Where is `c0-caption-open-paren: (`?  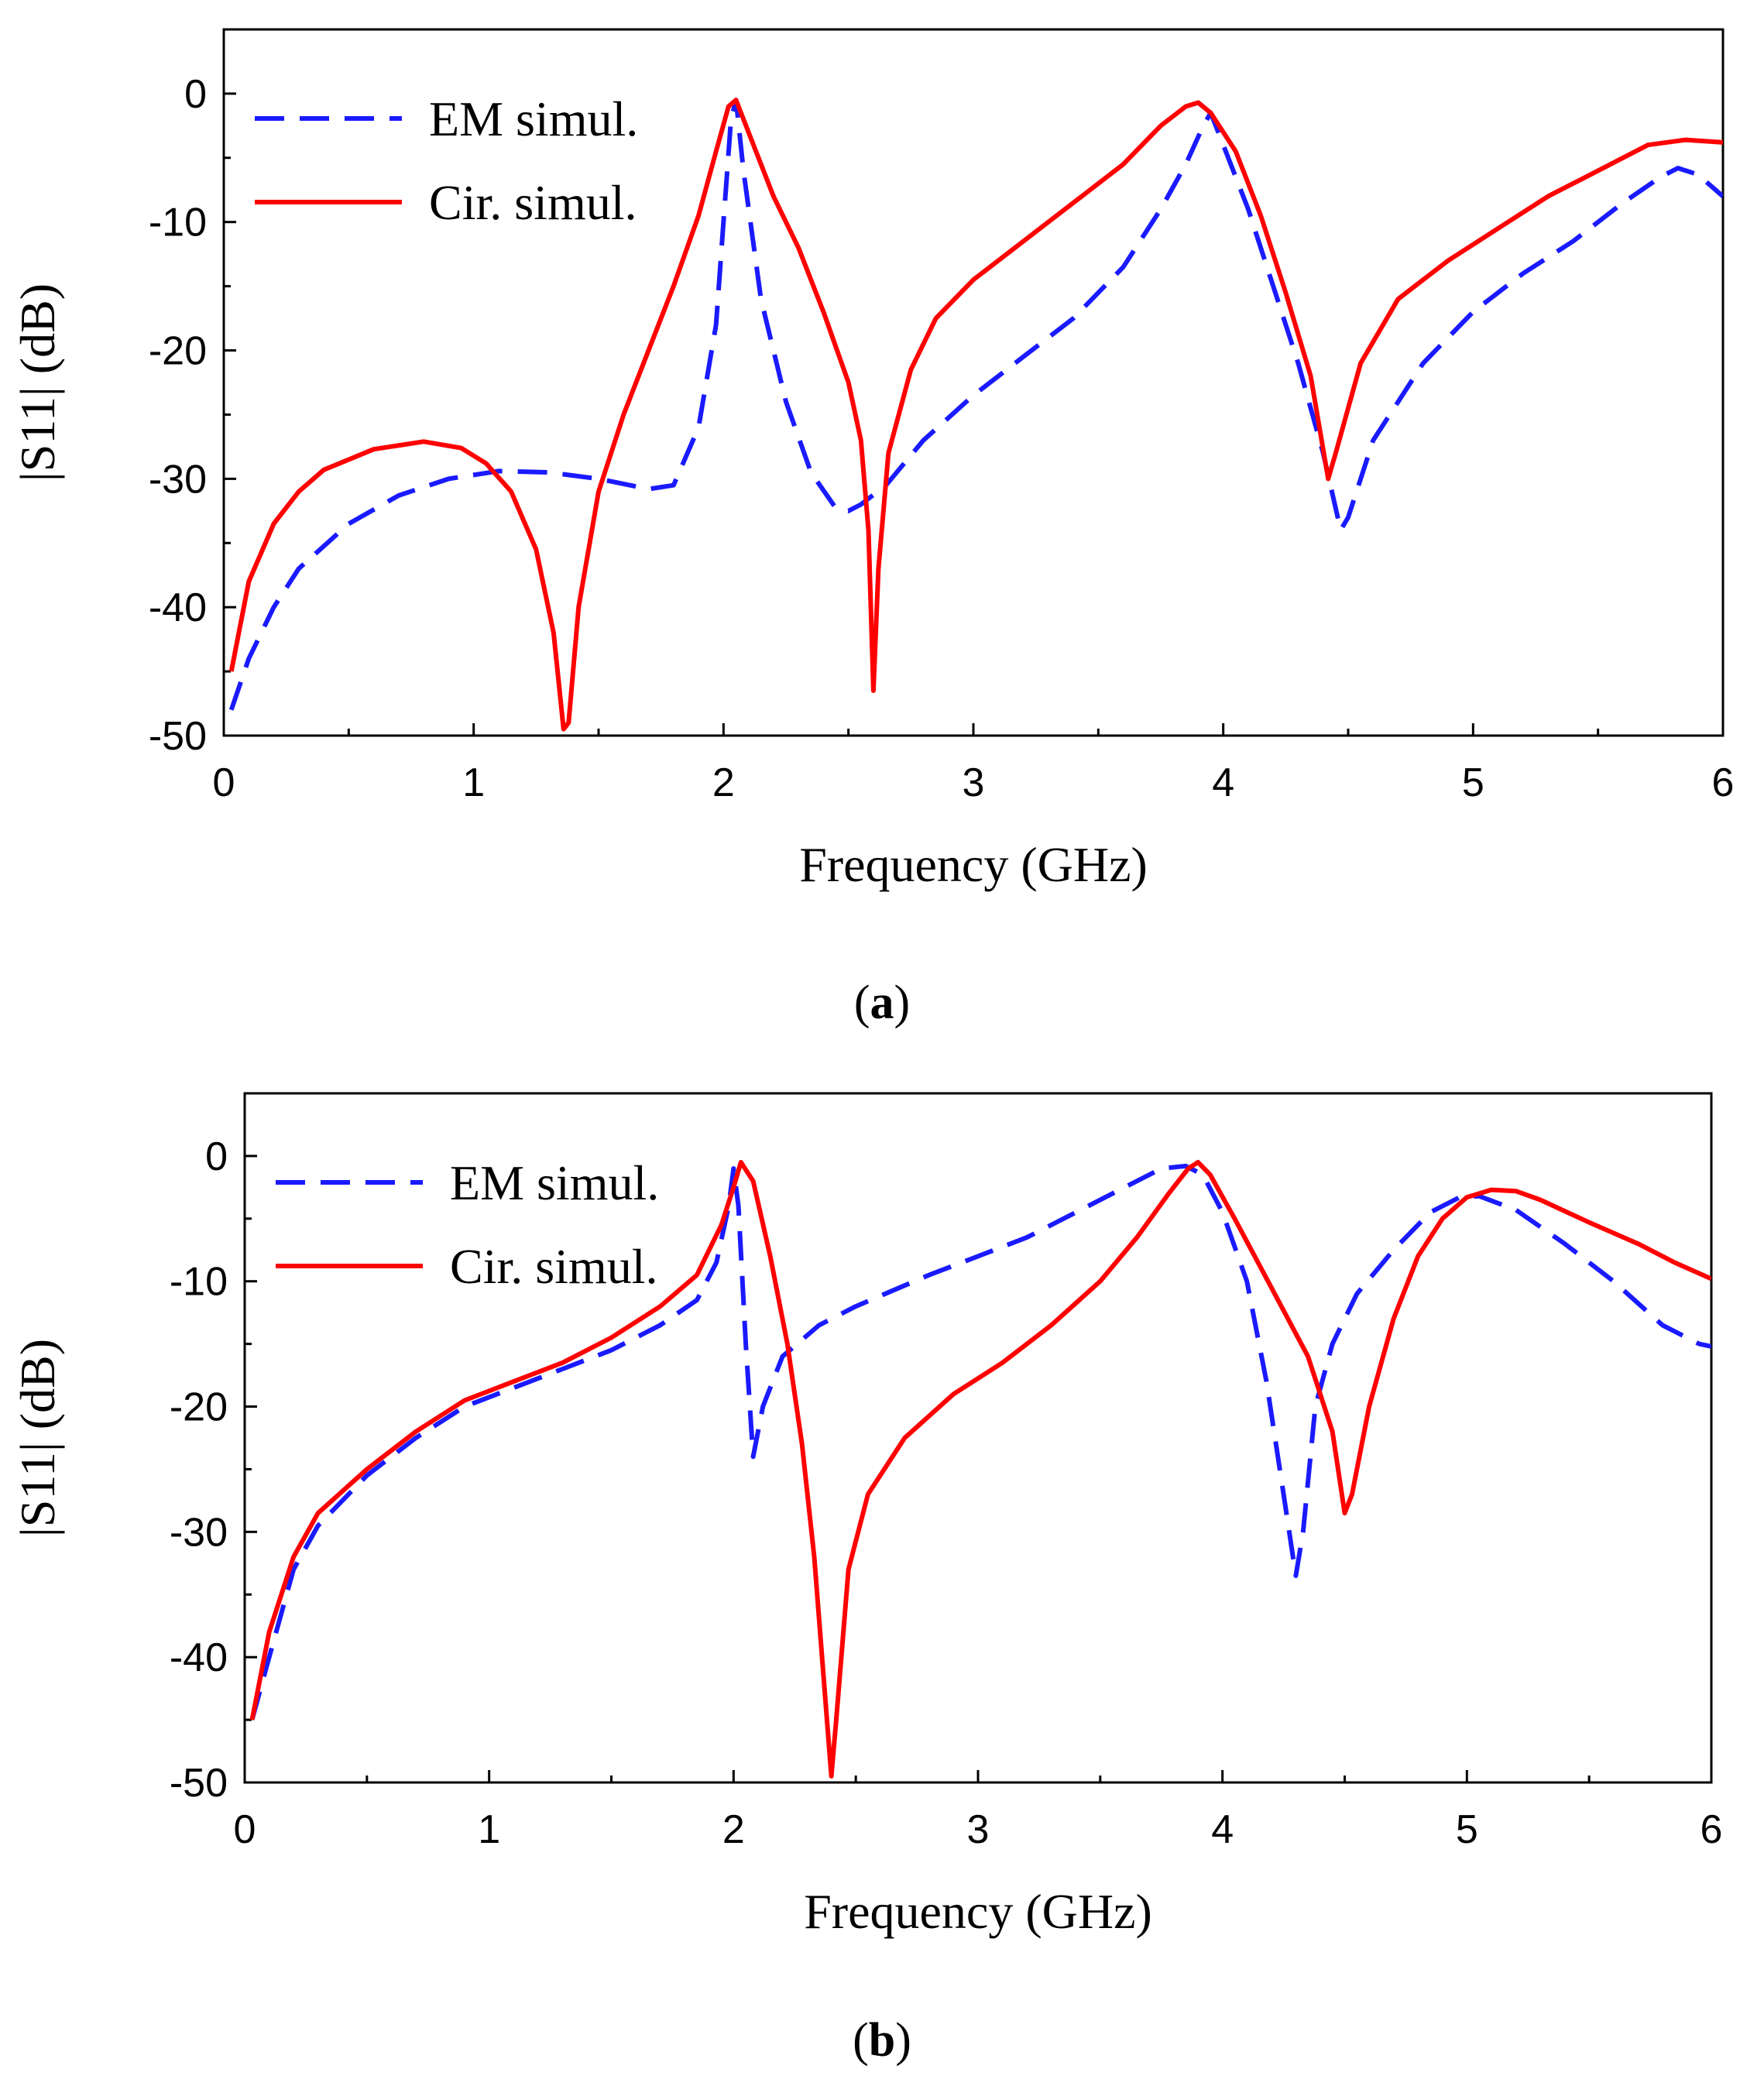 c0-caption-open-paren: ( is located at coordinates (862, 1002).